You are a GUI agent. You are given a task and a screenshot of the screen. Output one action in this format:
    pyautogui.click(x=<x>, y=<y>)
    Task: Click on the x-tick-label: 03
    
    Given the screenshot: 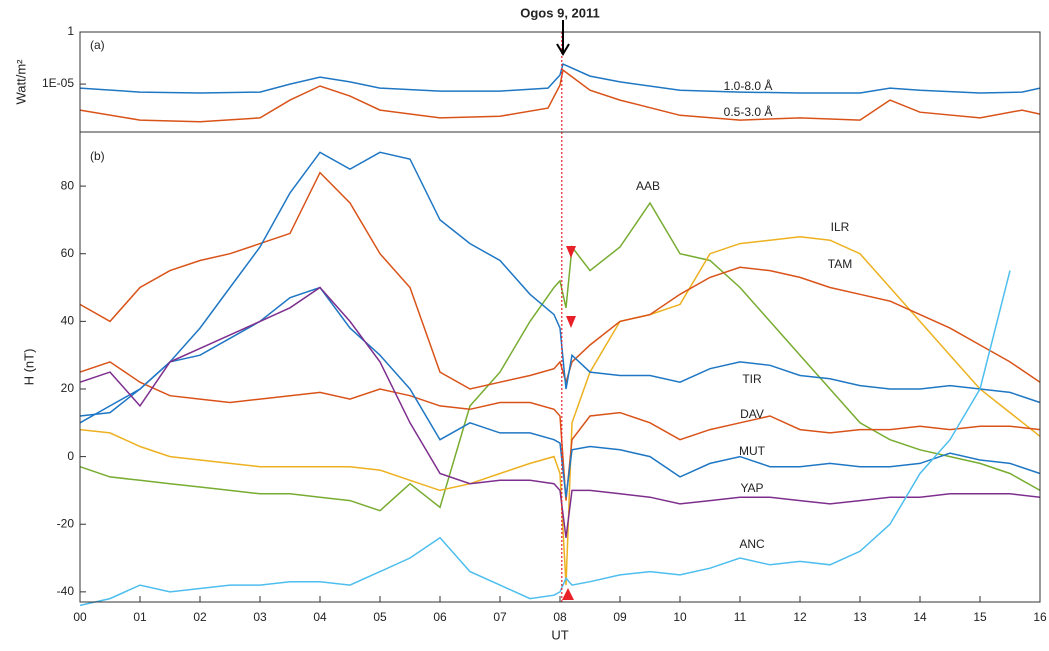 What is the action you would take?
    pyautogui.click(x=260, y=617)
    